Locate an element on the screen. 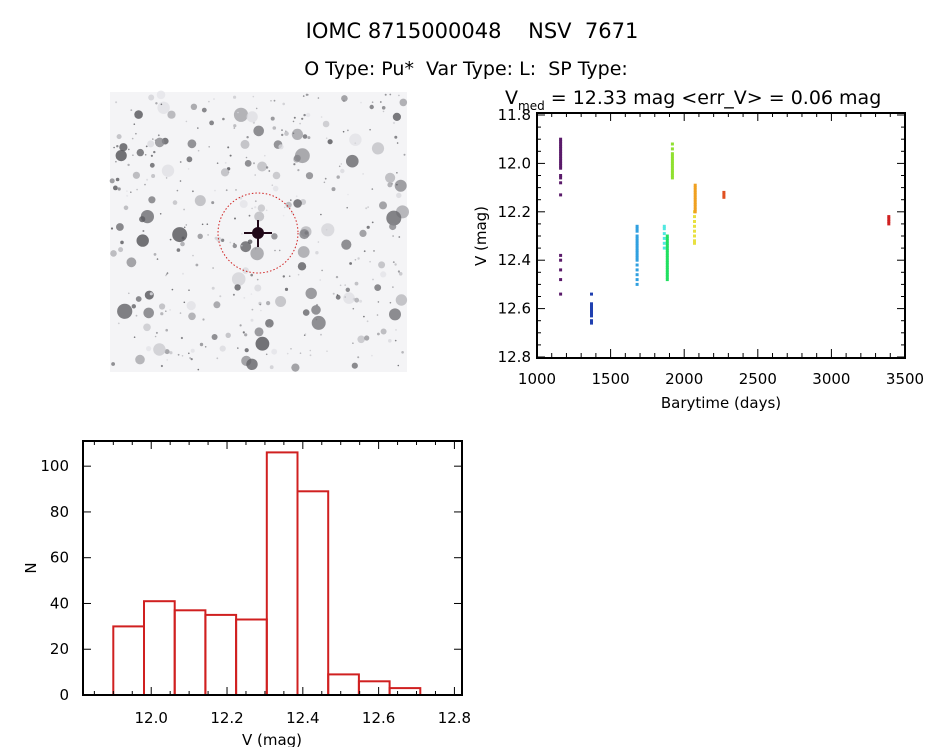 The width and height of the screenshot is (944, 747). histogram-frame is located at coordinates (272, 568).